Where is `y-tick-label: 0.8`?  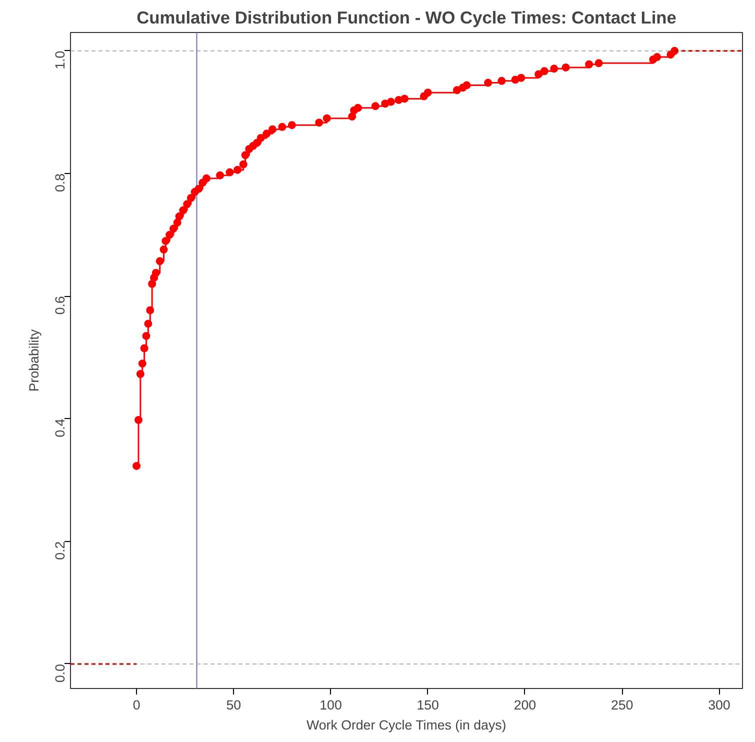
y-tick-label: 0.8 is located at coordinates (60, 183).